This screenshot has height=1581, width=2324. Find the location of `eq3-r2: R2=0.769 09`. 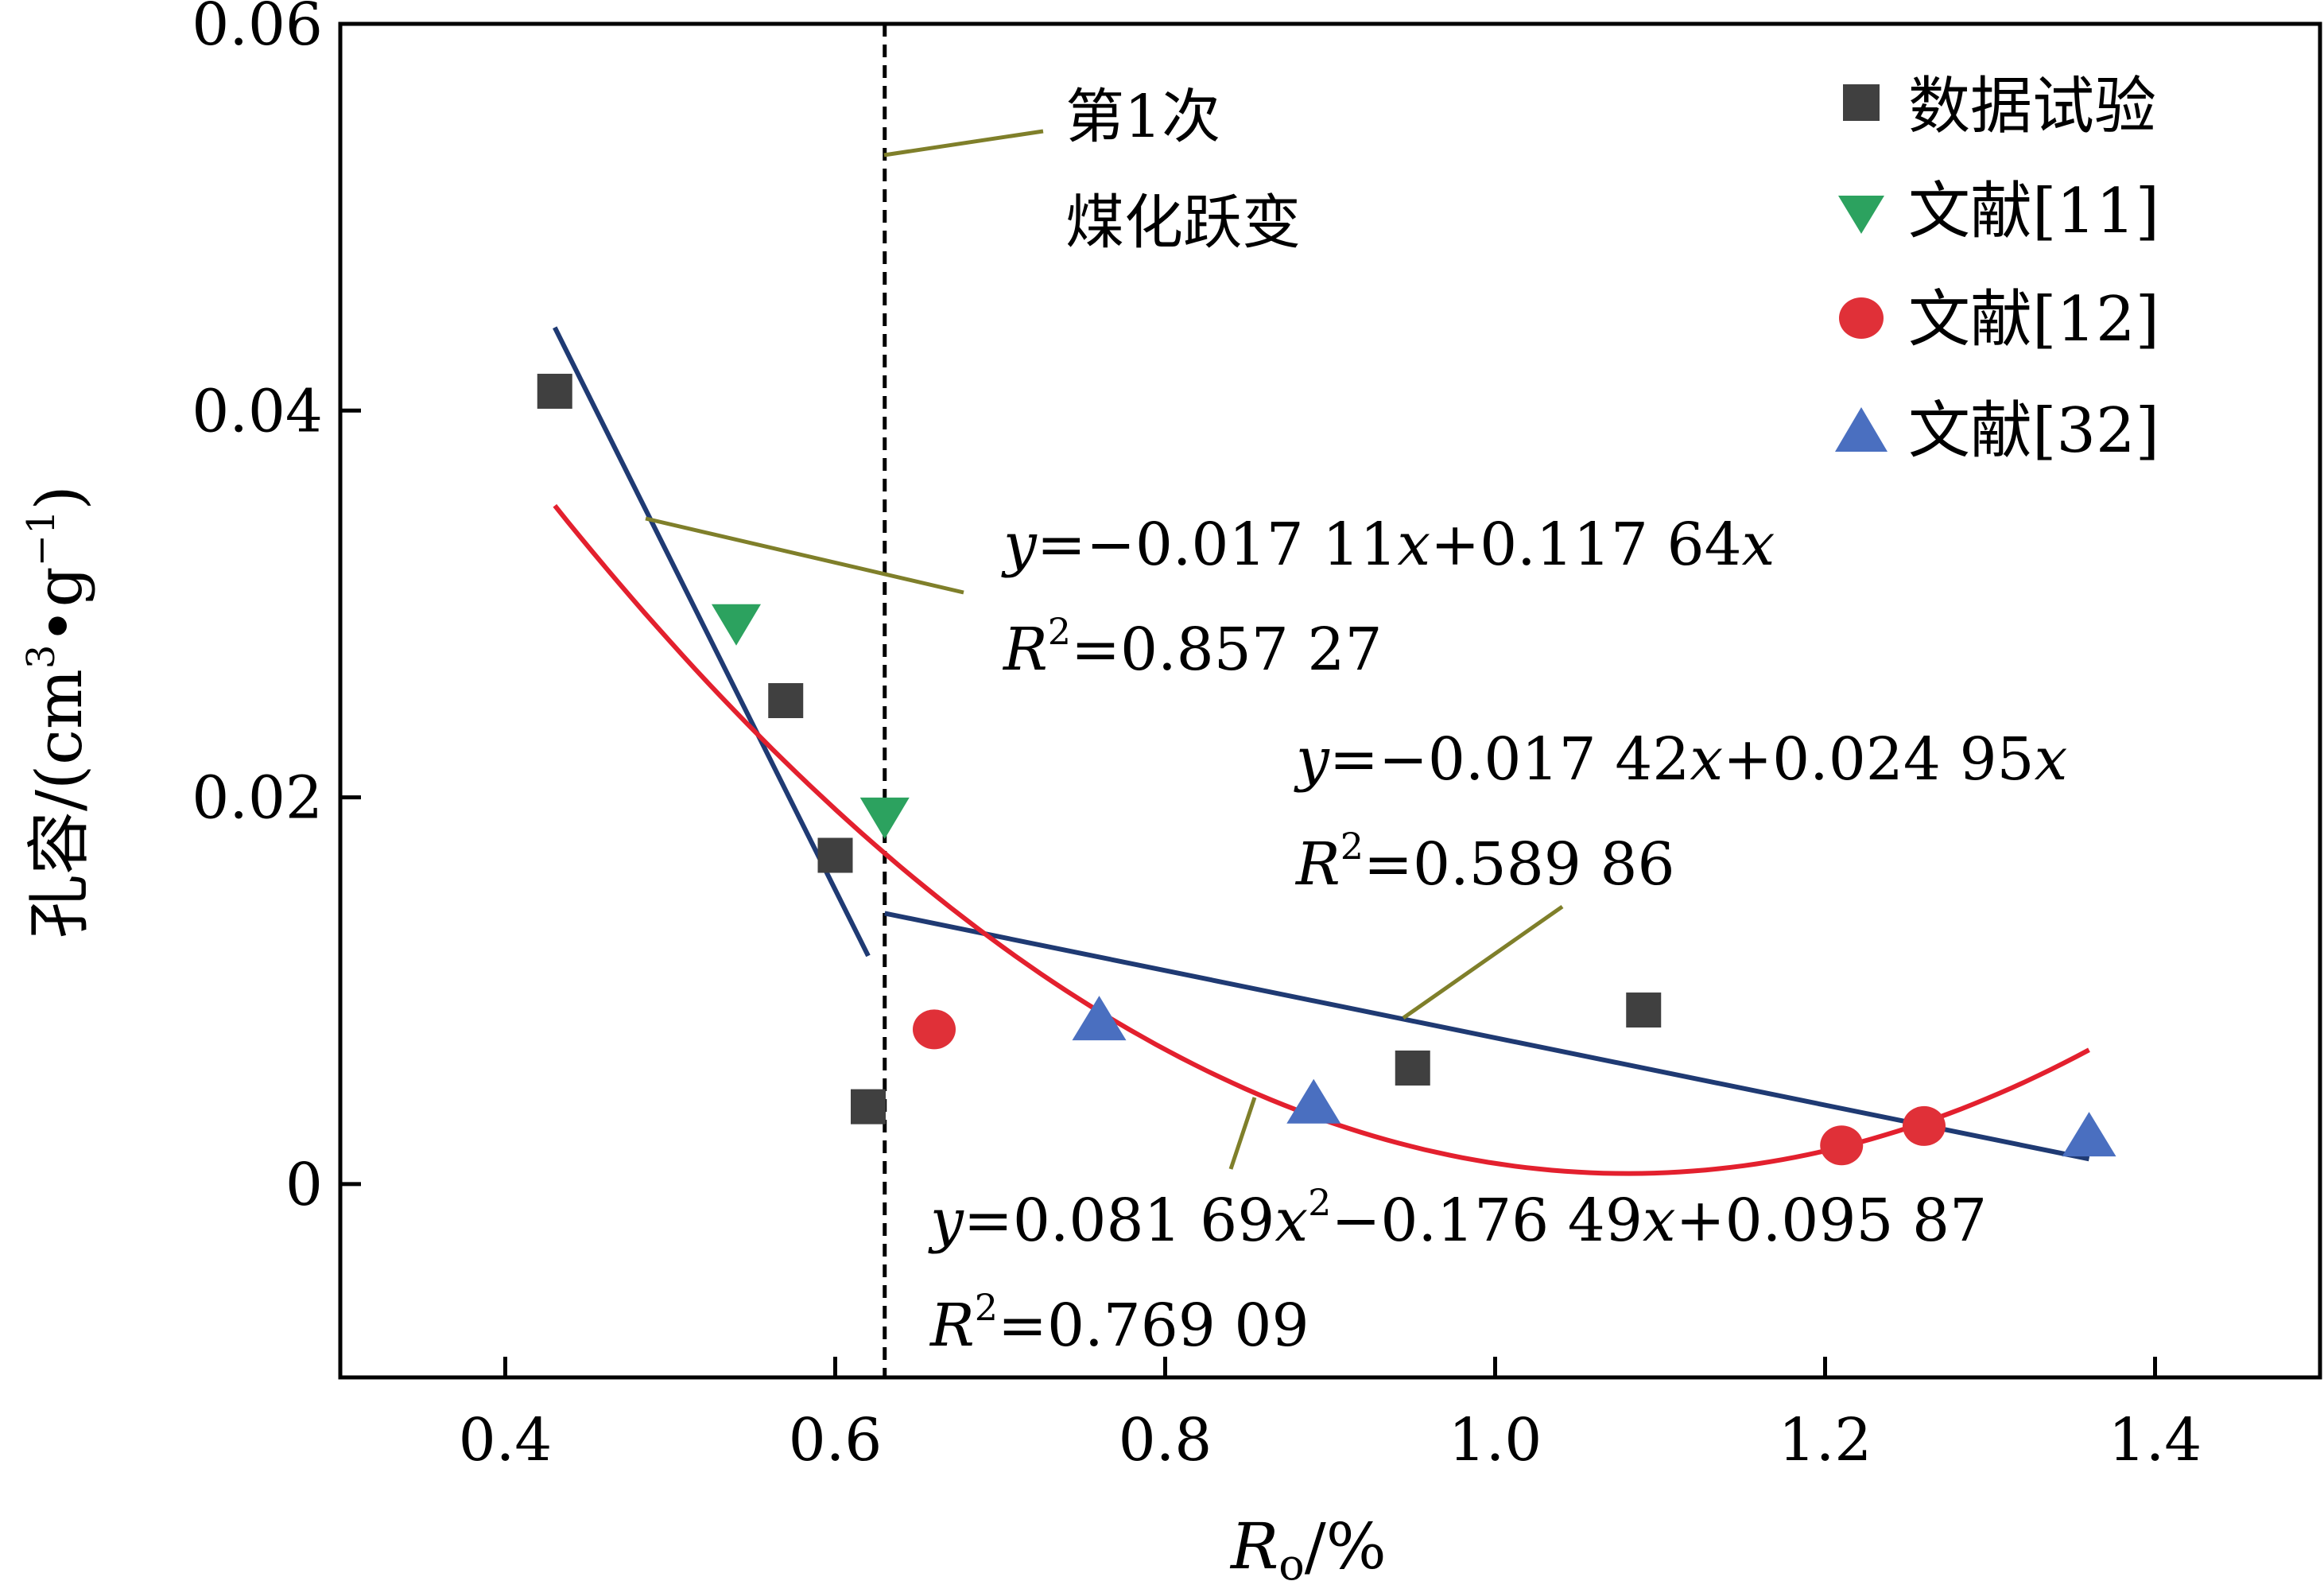

eq3-r2: R2=0.769 09 is located at coordinates (1119, 1323).